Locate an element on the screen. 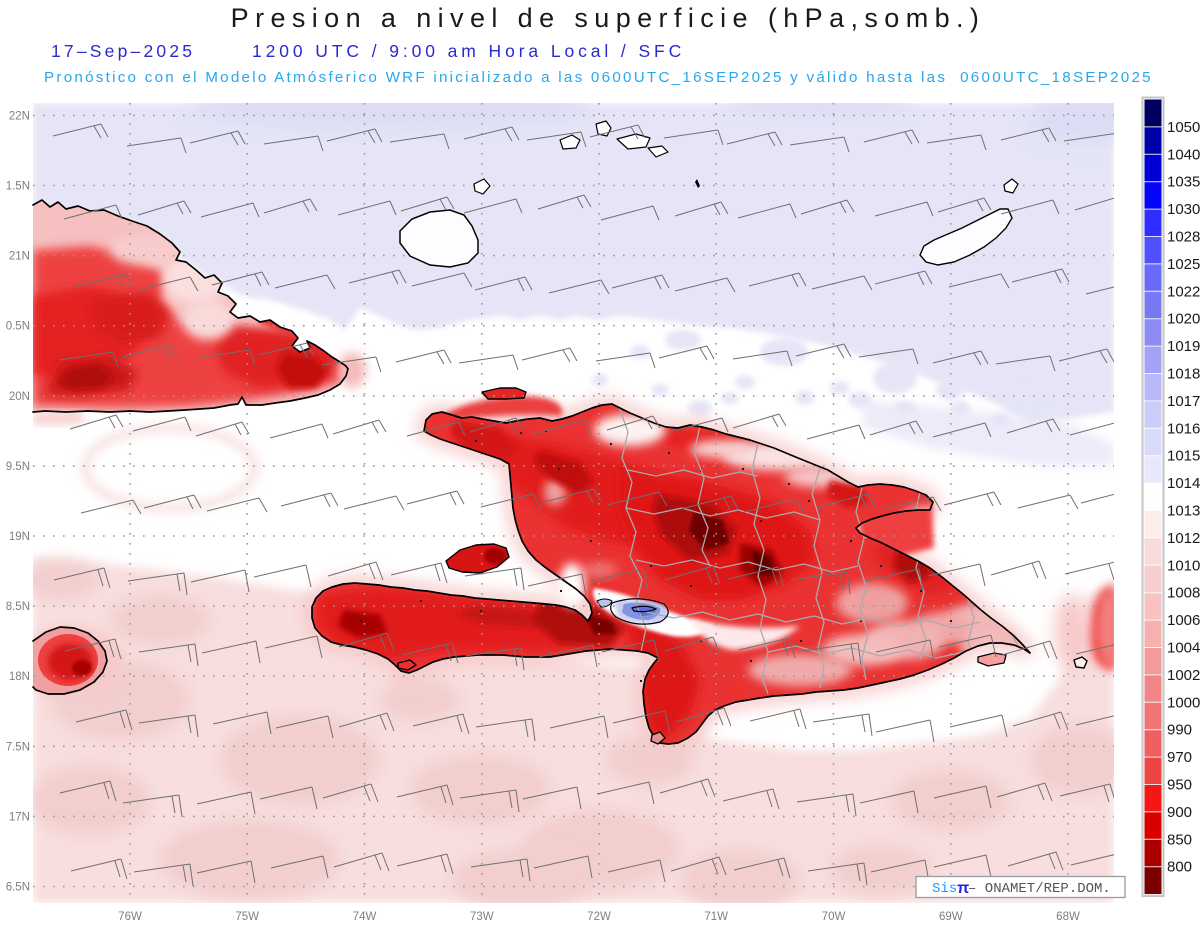 Image resolution: width=1200 pixels, height=932 pixels. svg-text: 1050 is located at coordinates (1183, 127).